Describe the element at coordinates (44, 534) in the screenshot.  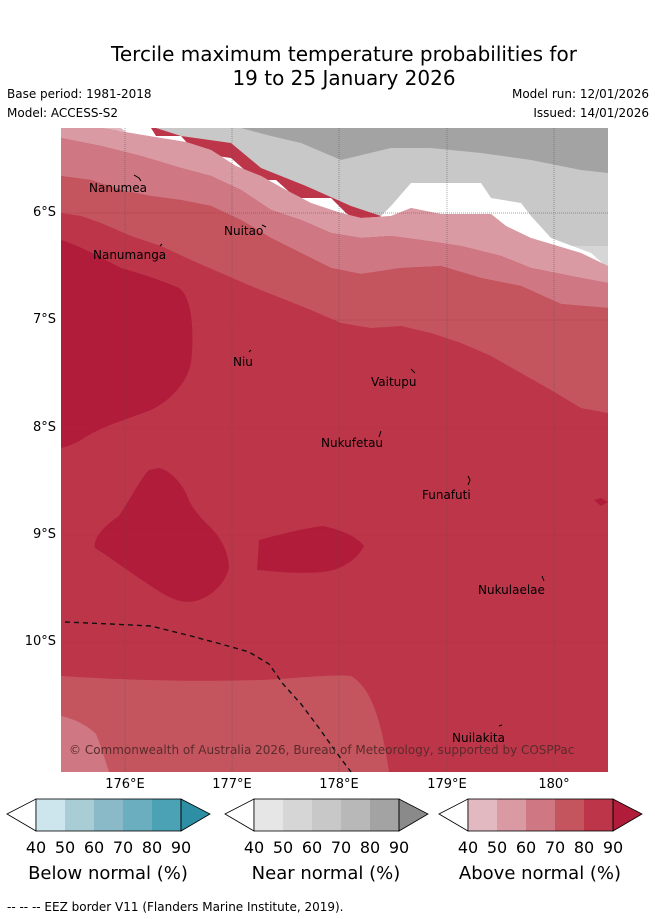
I see `lat-label-9s: 9°S` at that location.